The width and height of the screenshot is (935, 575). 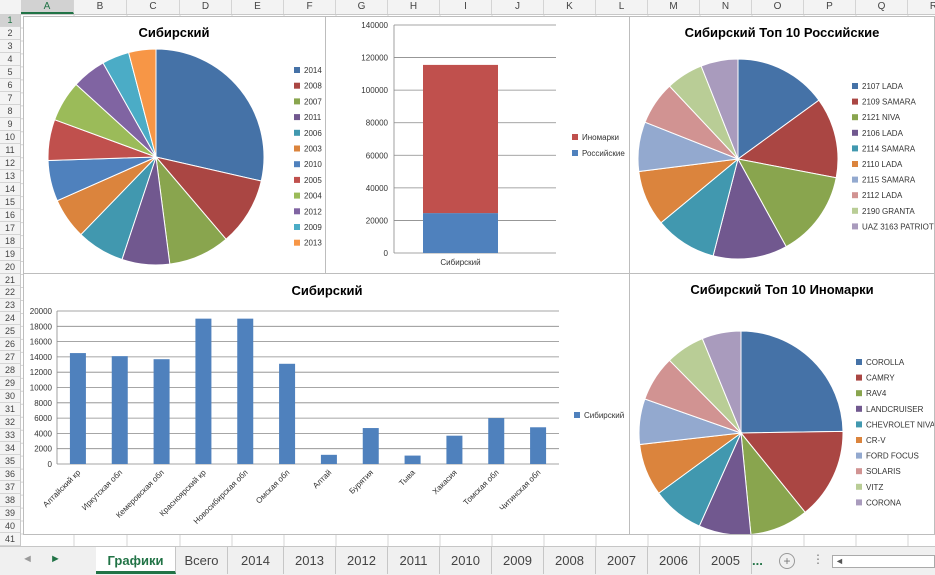 I want to click on row-header-8: 8, so click(x=10, y=111).